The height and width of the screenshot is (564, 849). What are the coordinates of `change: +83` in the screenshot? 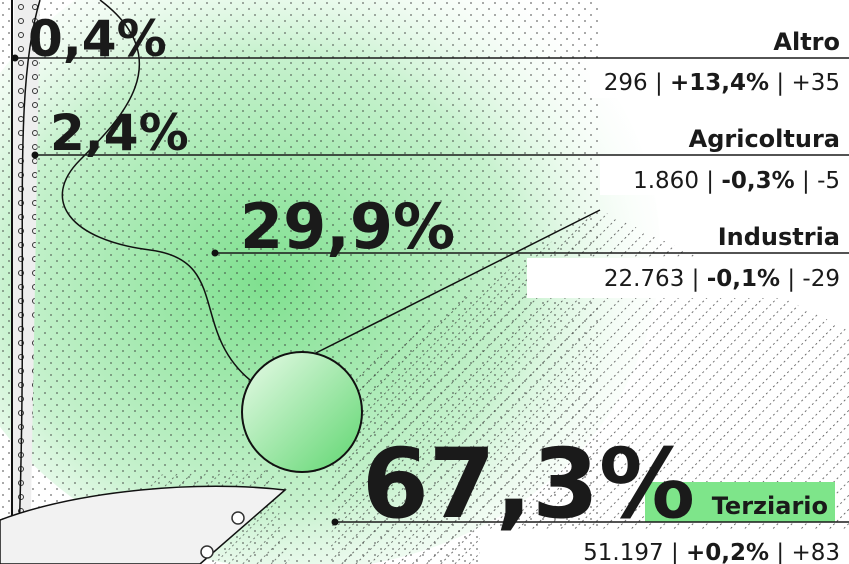 It's located at (815, 552).